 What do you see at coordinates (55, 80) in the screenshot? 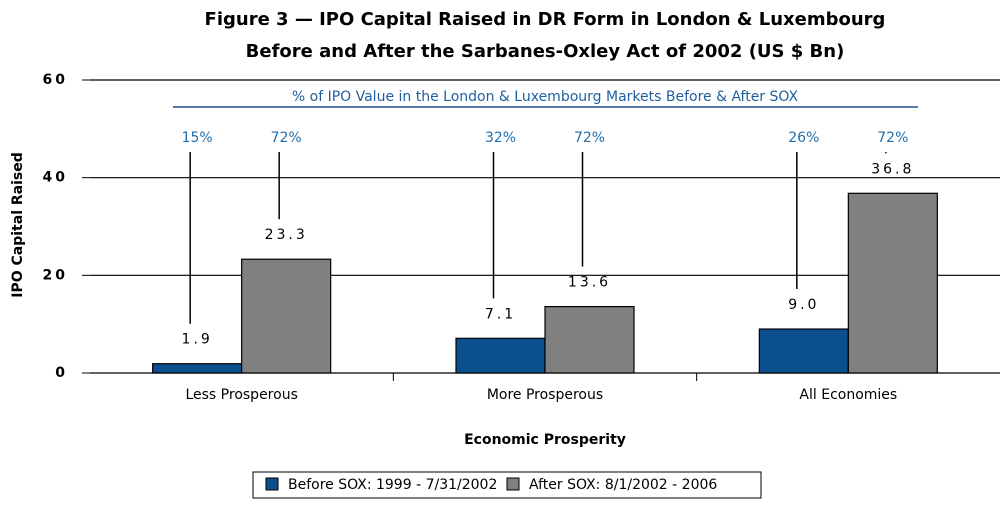
I see `y-tick-label: 60` at bounding box center [55, 80].